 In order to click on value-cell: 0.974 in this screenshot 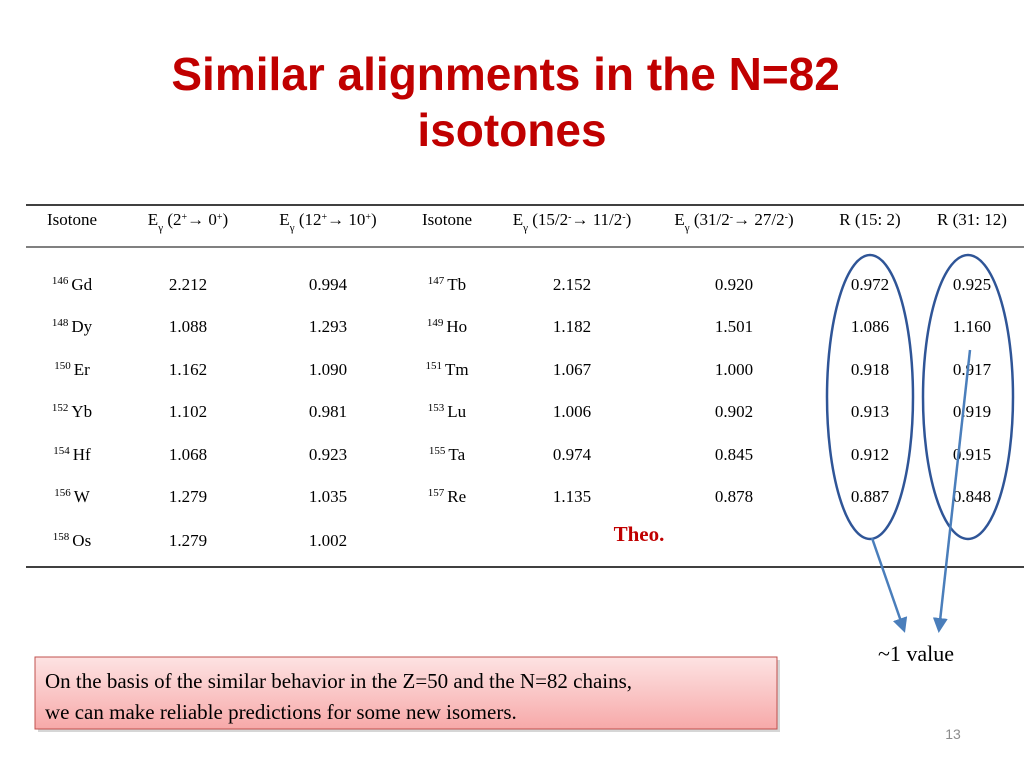, I will do `click(572, 454)`.